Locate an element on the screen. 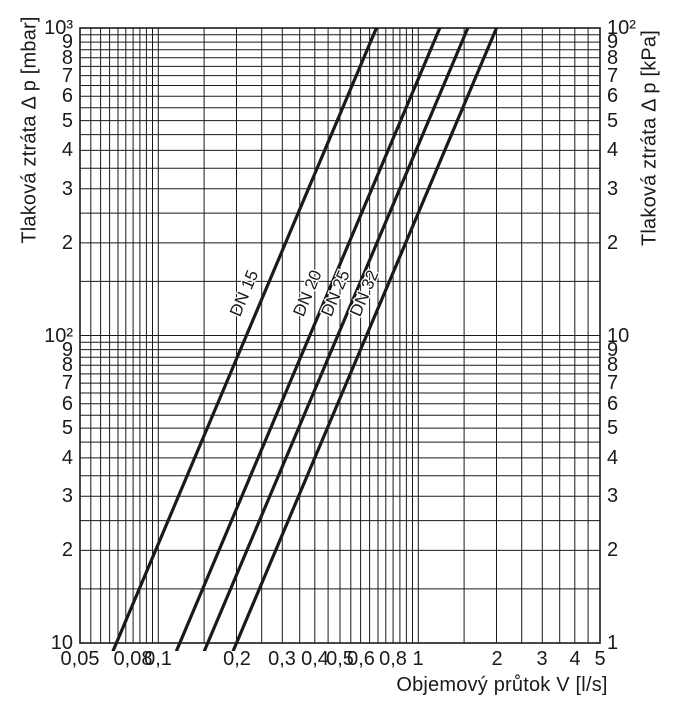 The width and height of the screenshot is (675, 715). x-tick-label: 0,1 is located at coordinates (158, 659).